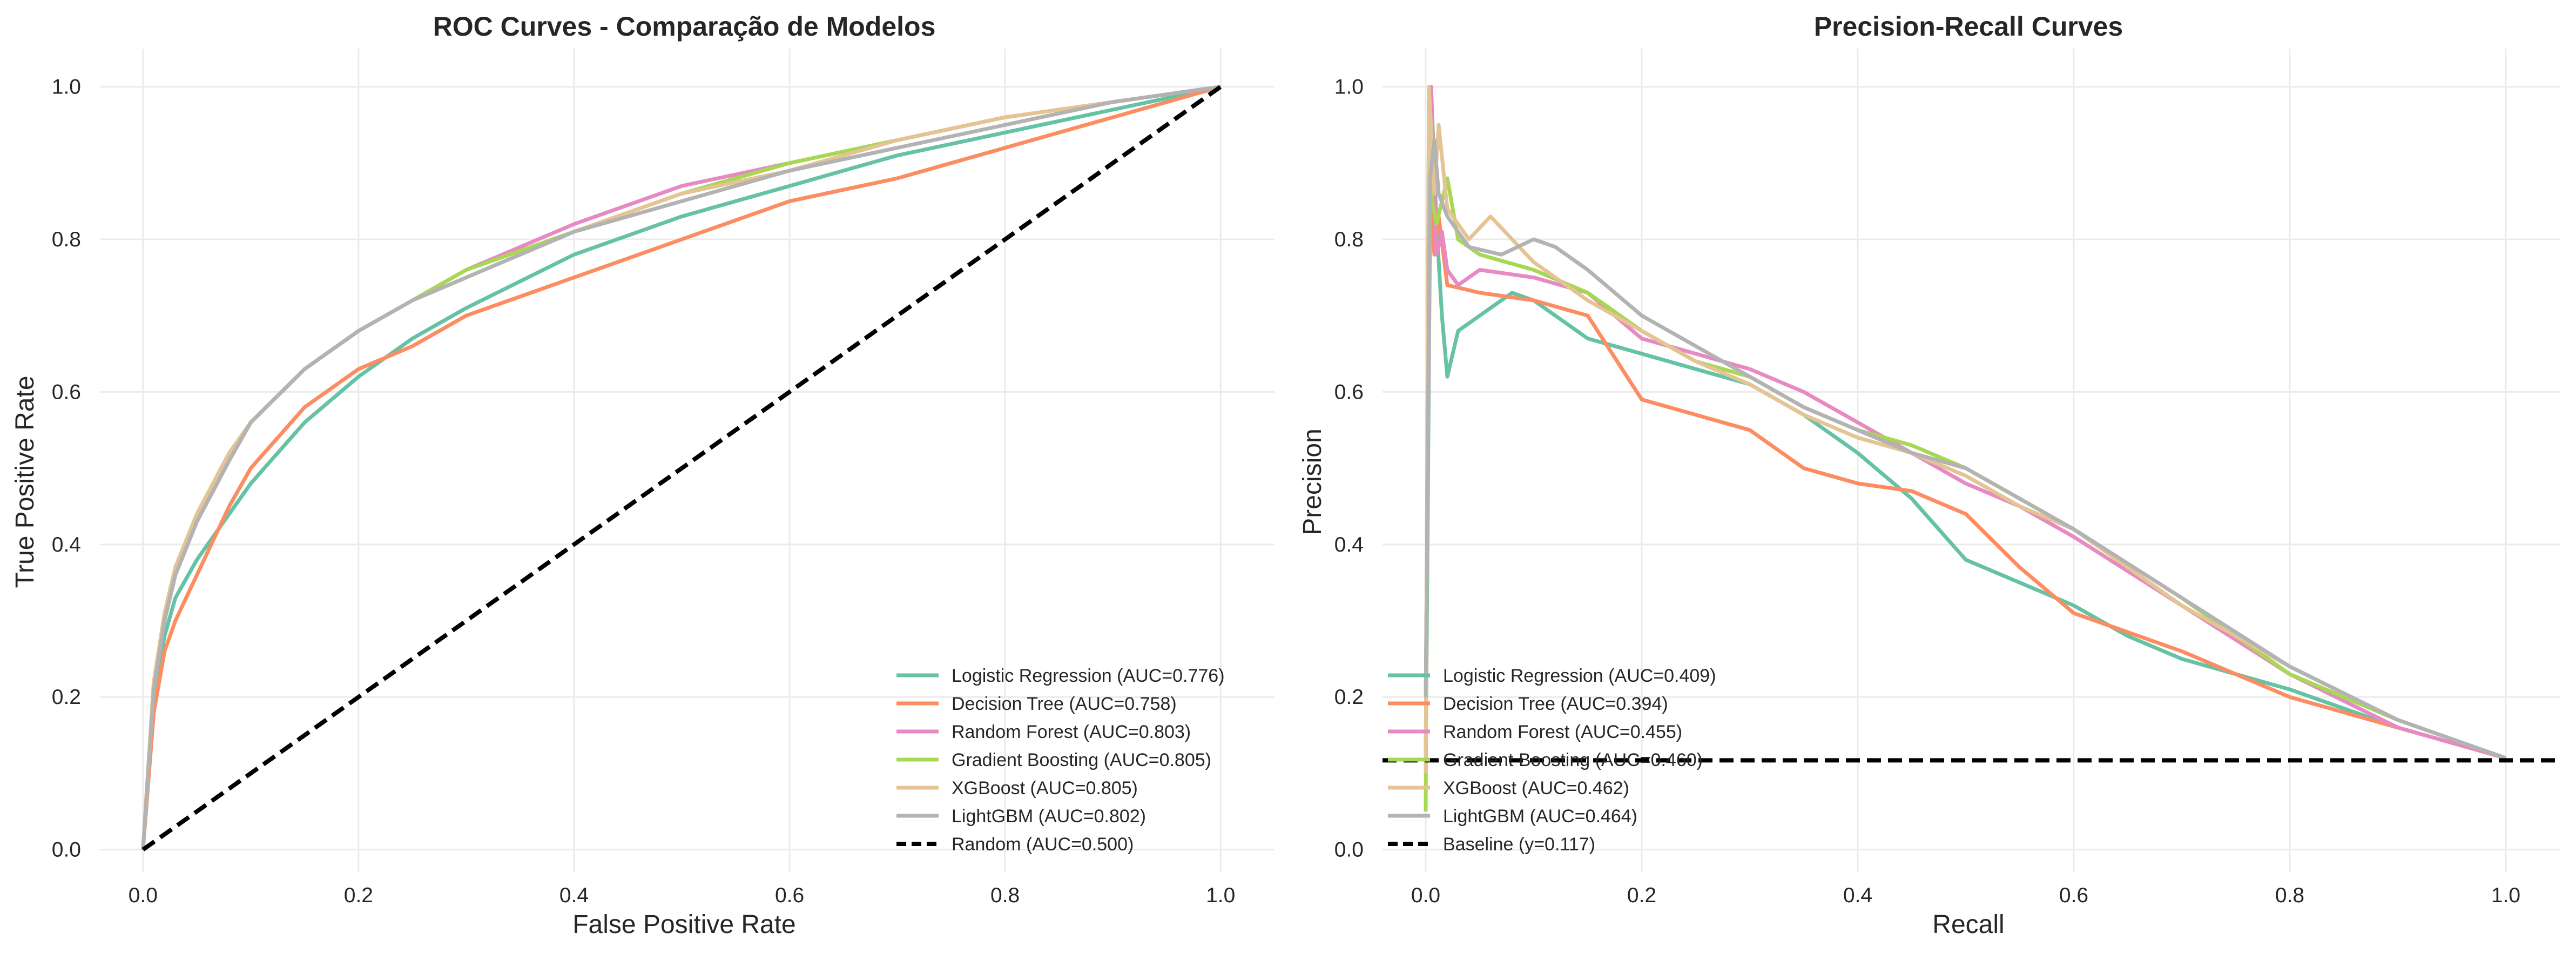 The height and width of the screenshot is (953, 2576). I want to click on roc-y-tick-label: 0.8, so click(66, 239).